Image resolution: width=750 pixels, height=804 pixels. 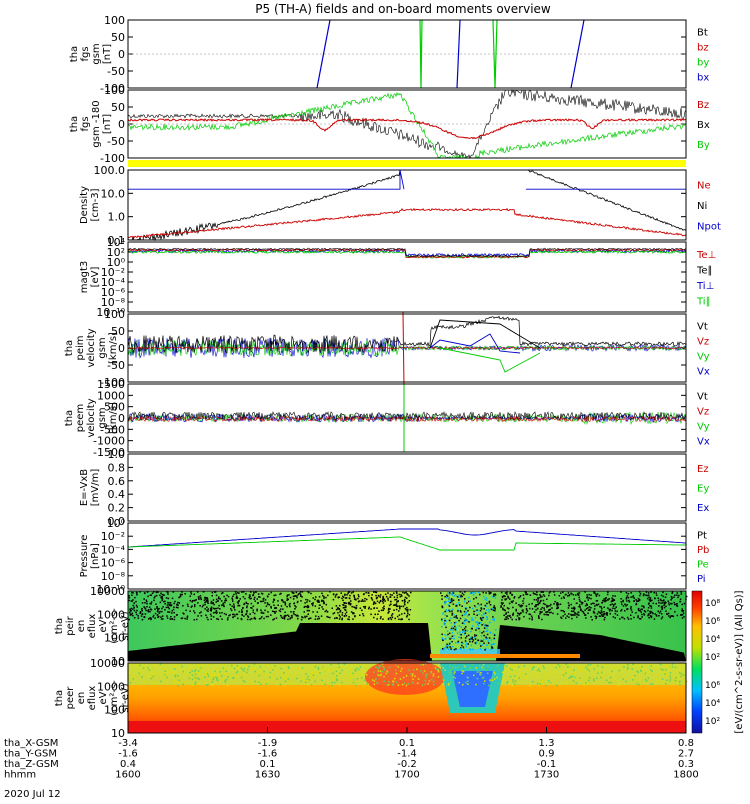 I want to click on trace-Te, so click(x=407, y=253).